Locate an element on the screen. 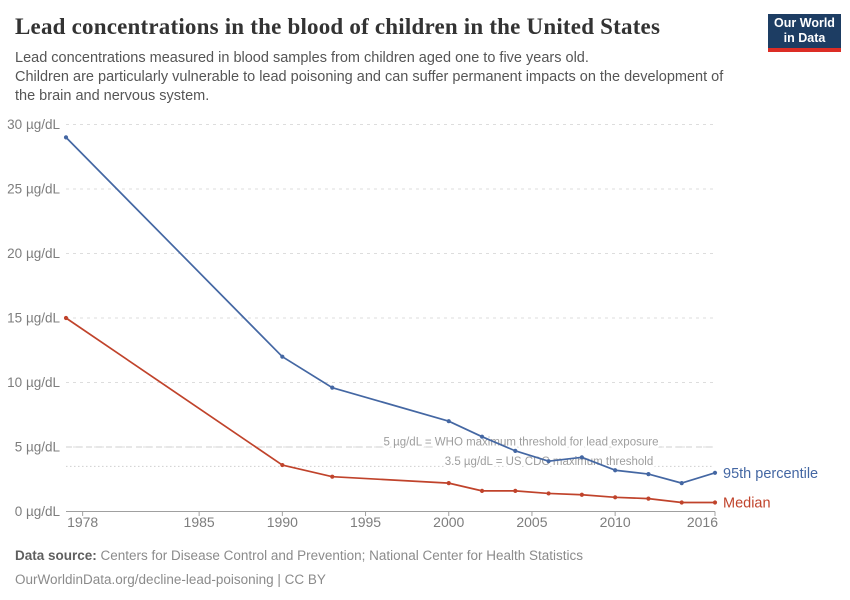 Image resolution: width=850 pixels, height=600 pixels. x-axis-tick-label: 1990 is located at coordinates (282, 522).